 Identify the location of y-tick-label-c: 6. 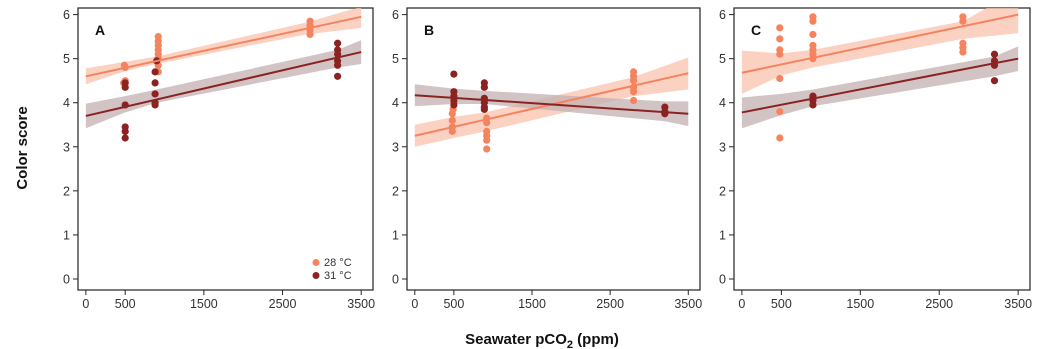
(722, 15).